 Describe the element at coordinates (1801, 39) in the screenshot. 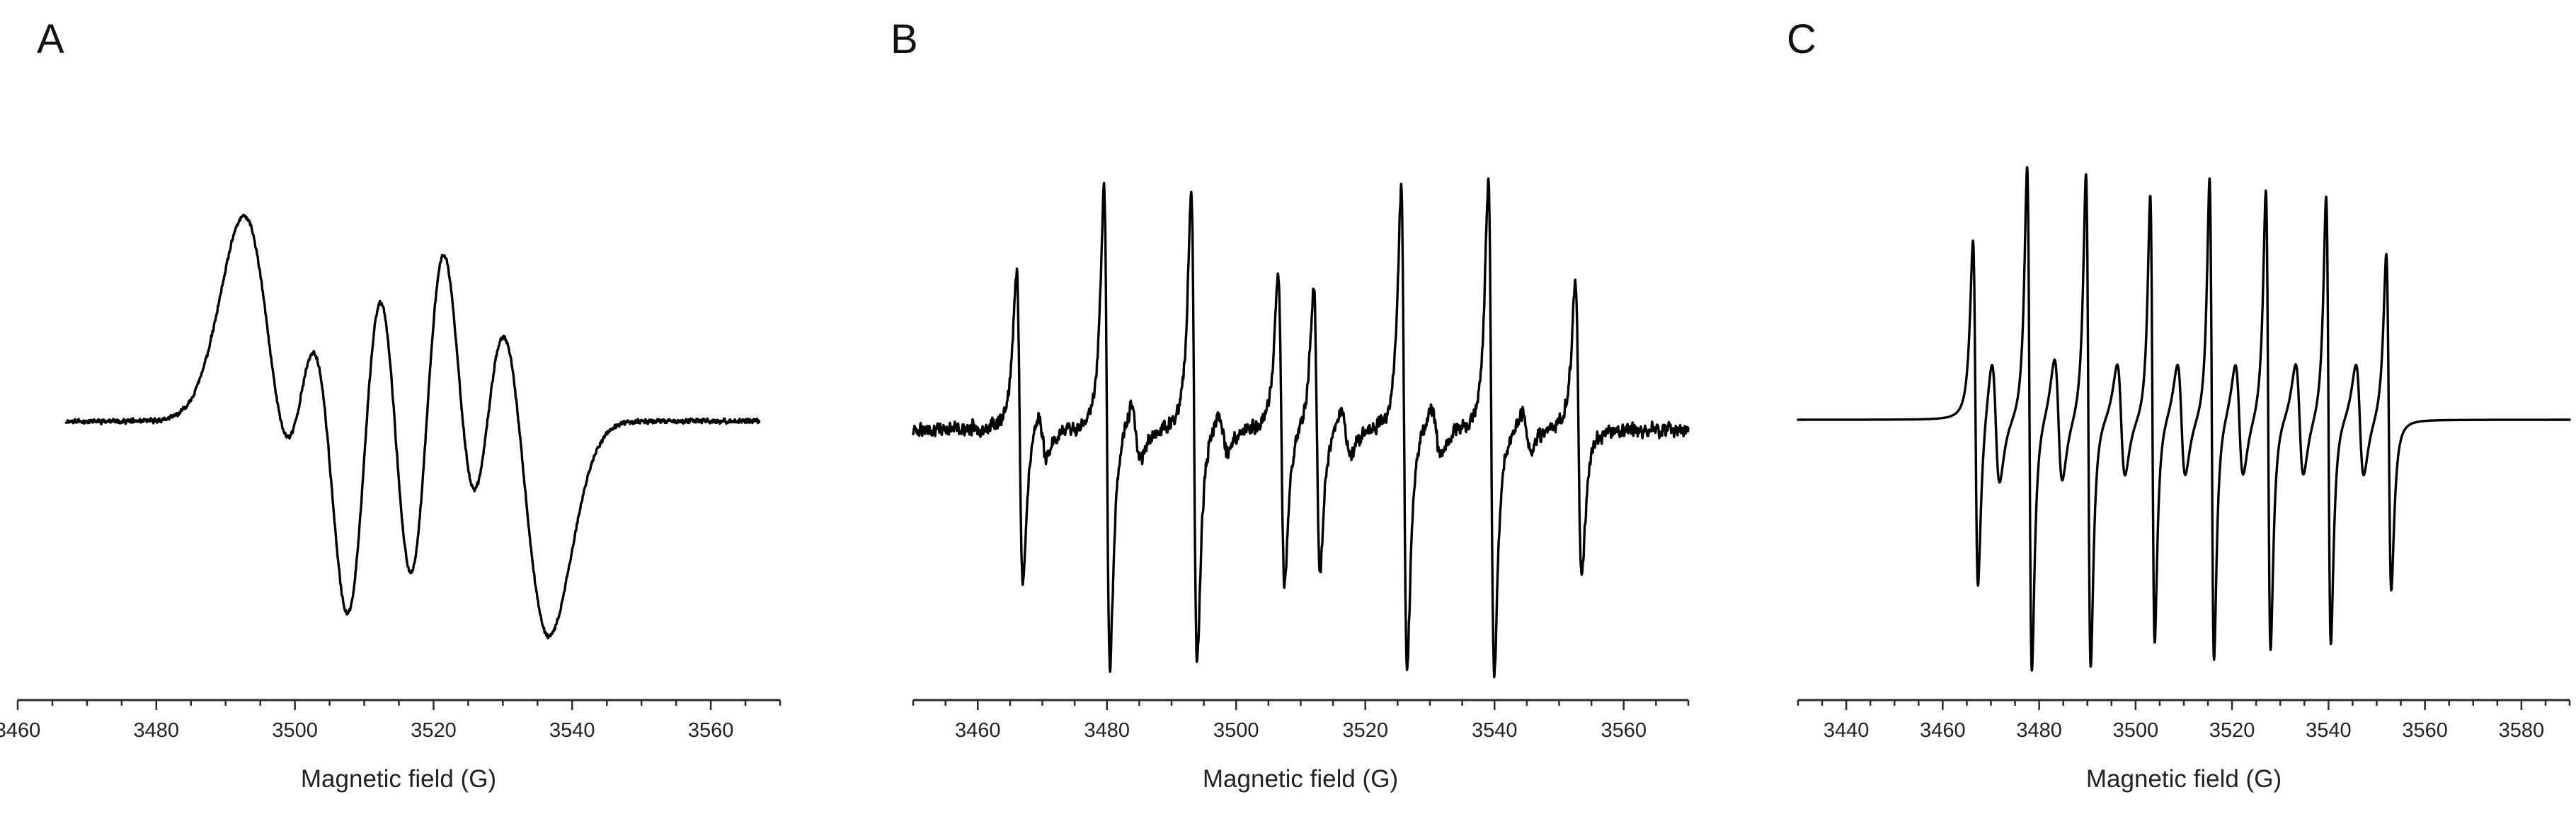

I see `panel-label: C` at that location.